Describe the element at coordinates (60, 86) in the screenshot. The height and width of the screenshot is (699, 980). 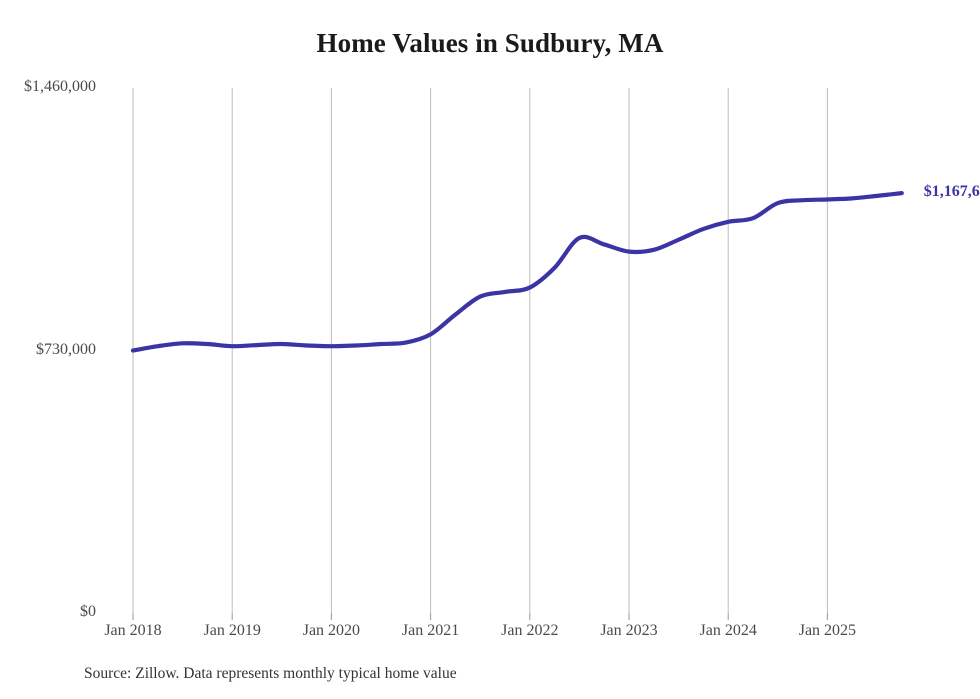
I see `y-axis-label-top: $1,460,000` at that location.